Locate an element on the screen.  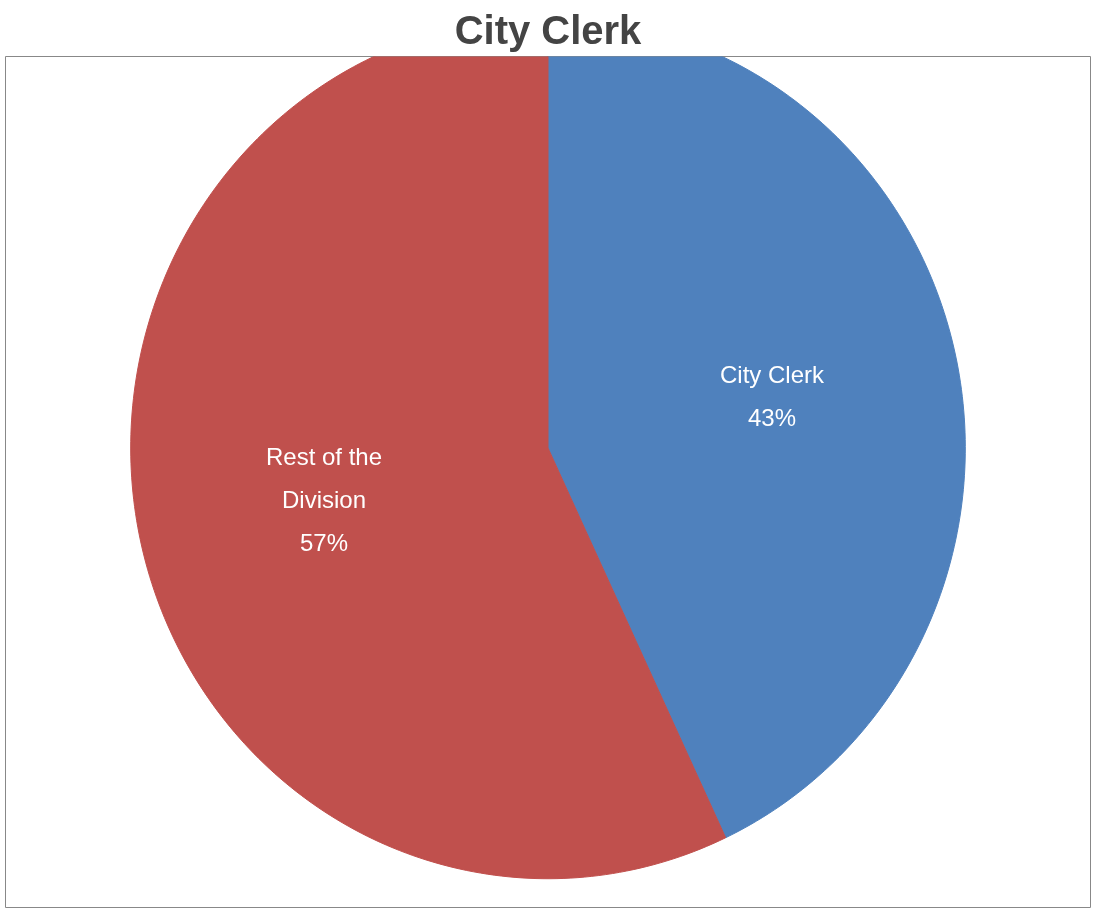
data-label: 57% is located at coordinates (324, 543).